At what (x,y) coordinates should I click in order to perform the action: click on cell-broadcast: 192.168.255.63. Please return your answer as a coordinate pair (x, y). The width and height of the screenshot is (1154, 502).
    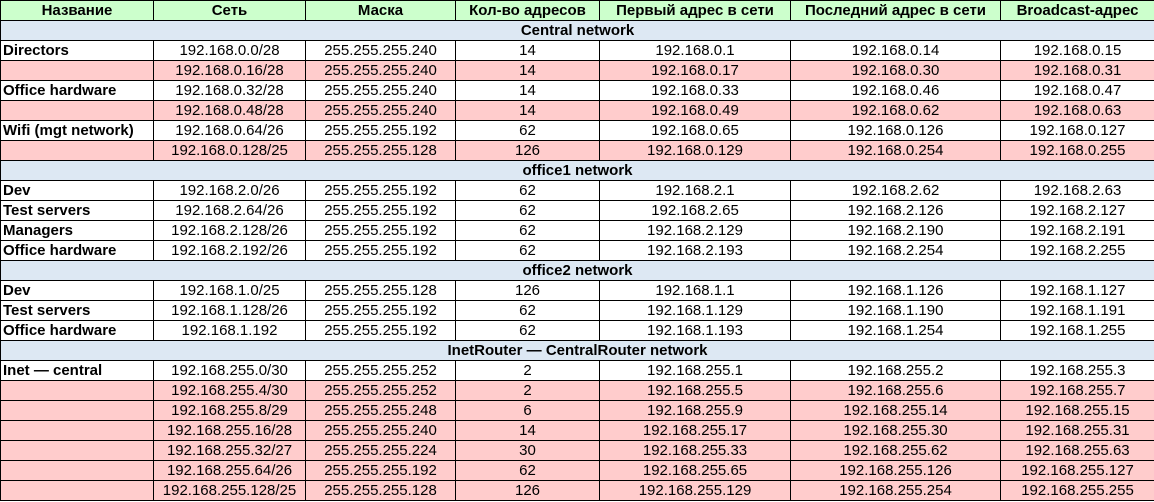
    Looking at the image, I should click on (1077, 450).